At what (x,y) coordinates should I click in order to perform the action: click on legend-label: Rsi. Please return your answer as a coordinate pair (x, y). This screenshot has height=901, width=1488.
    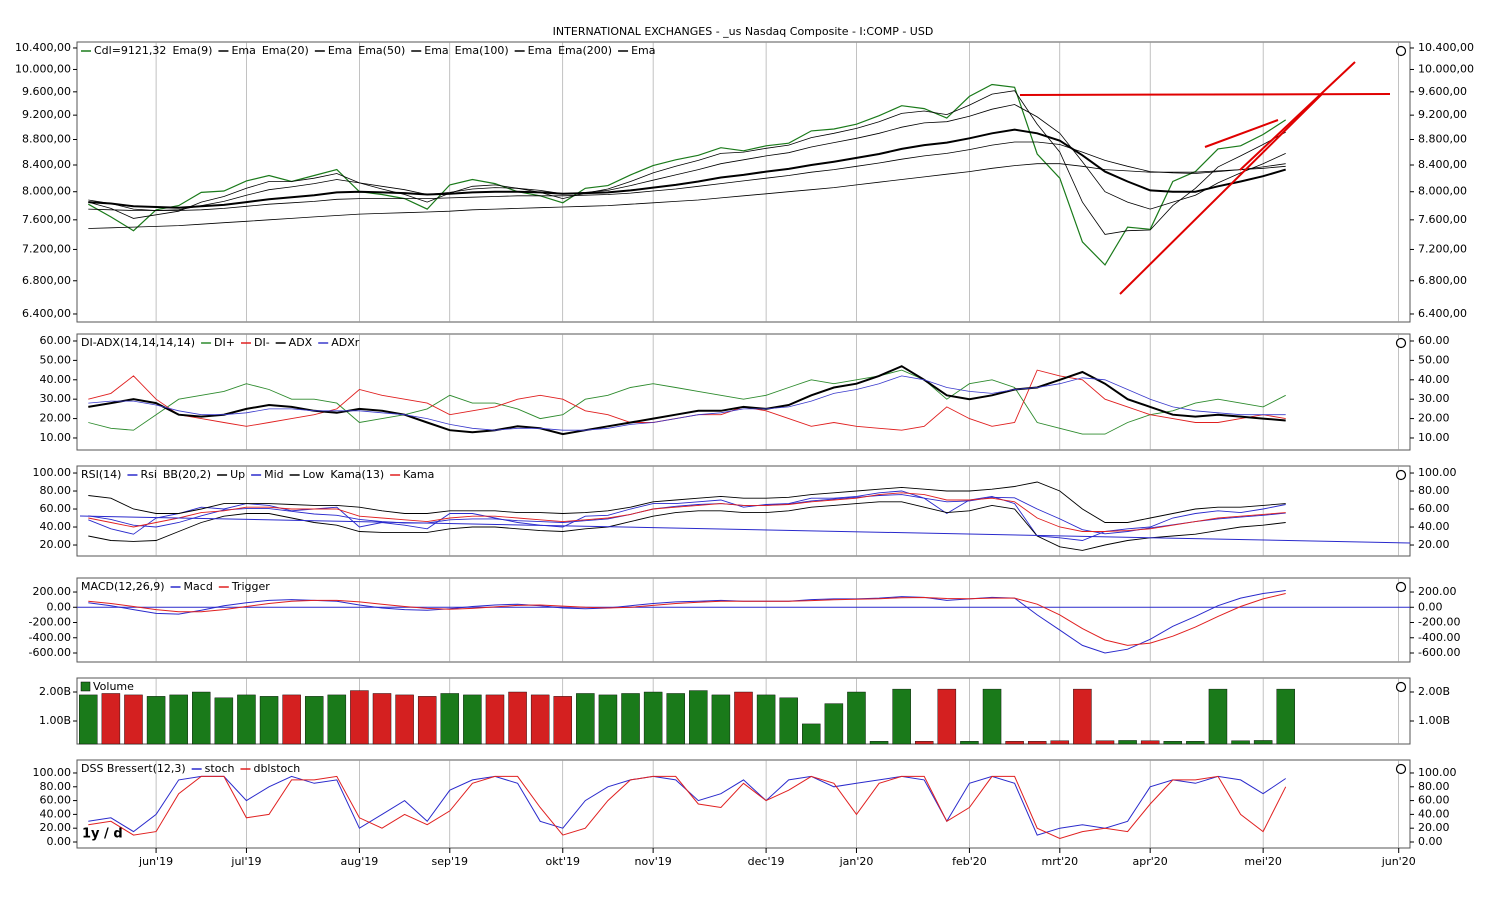
    Looking at the image, I should click on (148, 474).